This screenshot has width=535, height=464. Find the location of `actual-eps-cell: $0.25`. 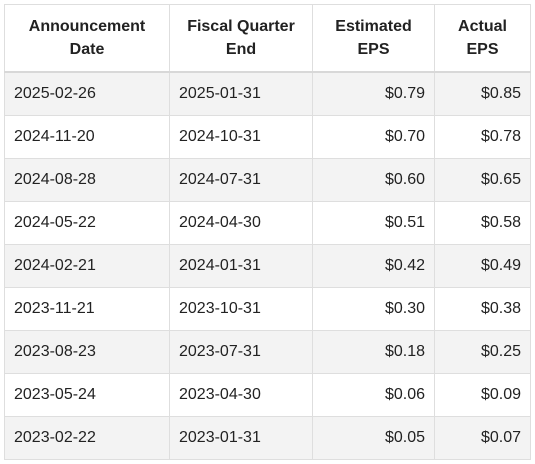

actual-eps-cell: $0.25 is located at coordinates (482, 352).